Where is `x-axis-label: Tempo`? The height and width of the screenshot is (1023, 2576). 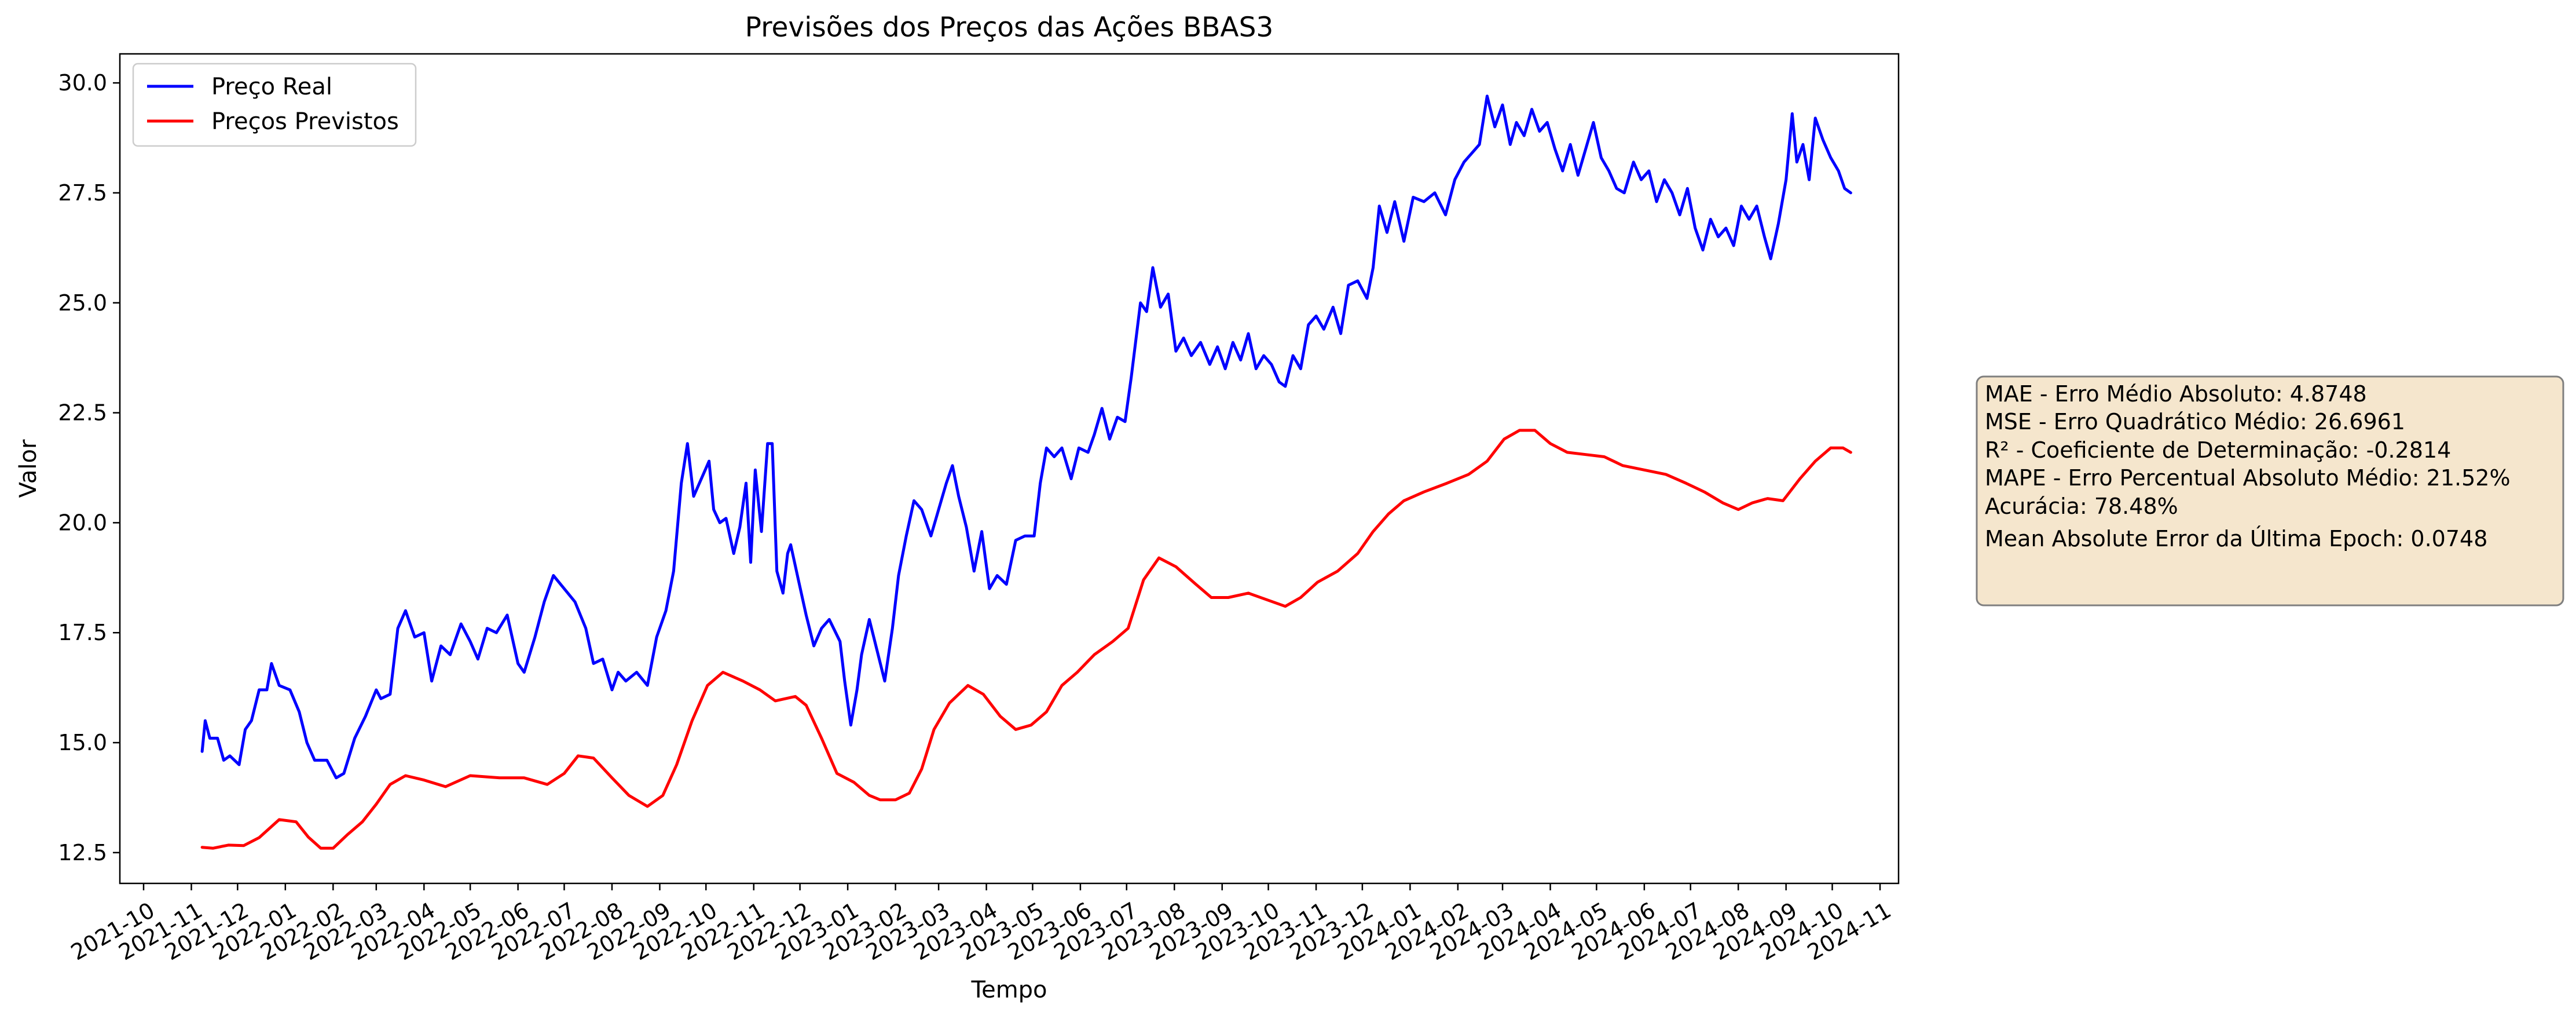
x-axis-label: Tempo is located at coordinates (1008, 990).